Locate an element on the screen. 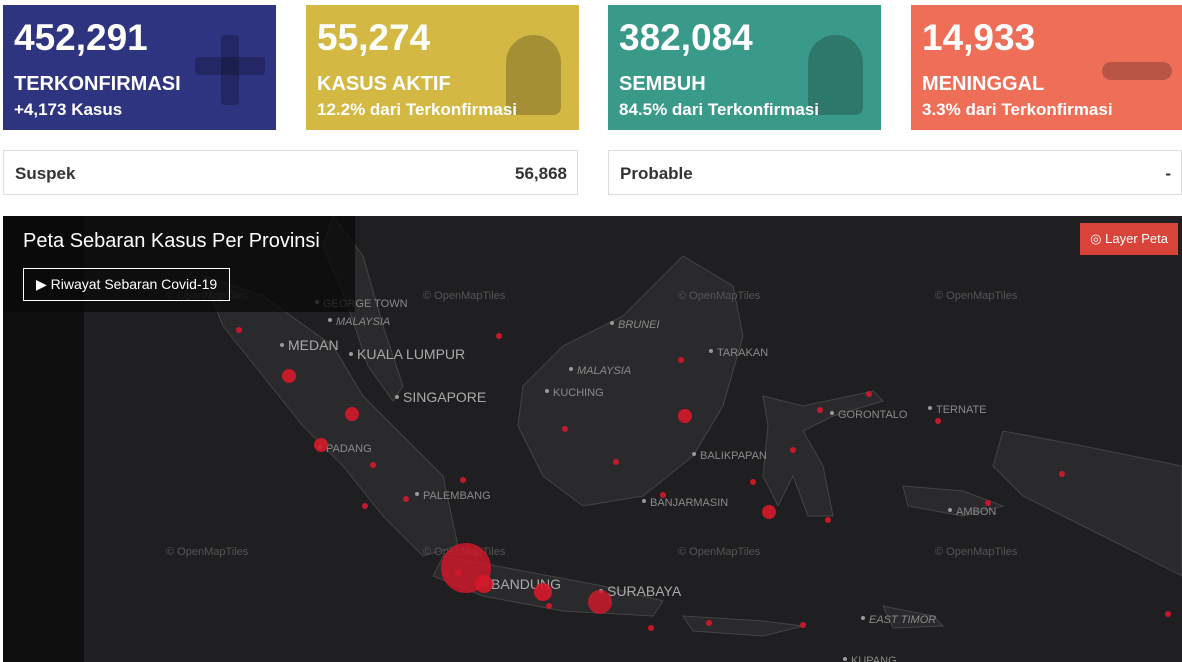 The height and width of the screenshot is (662, 1182). label: Probable is located at coordinates (656, 173).